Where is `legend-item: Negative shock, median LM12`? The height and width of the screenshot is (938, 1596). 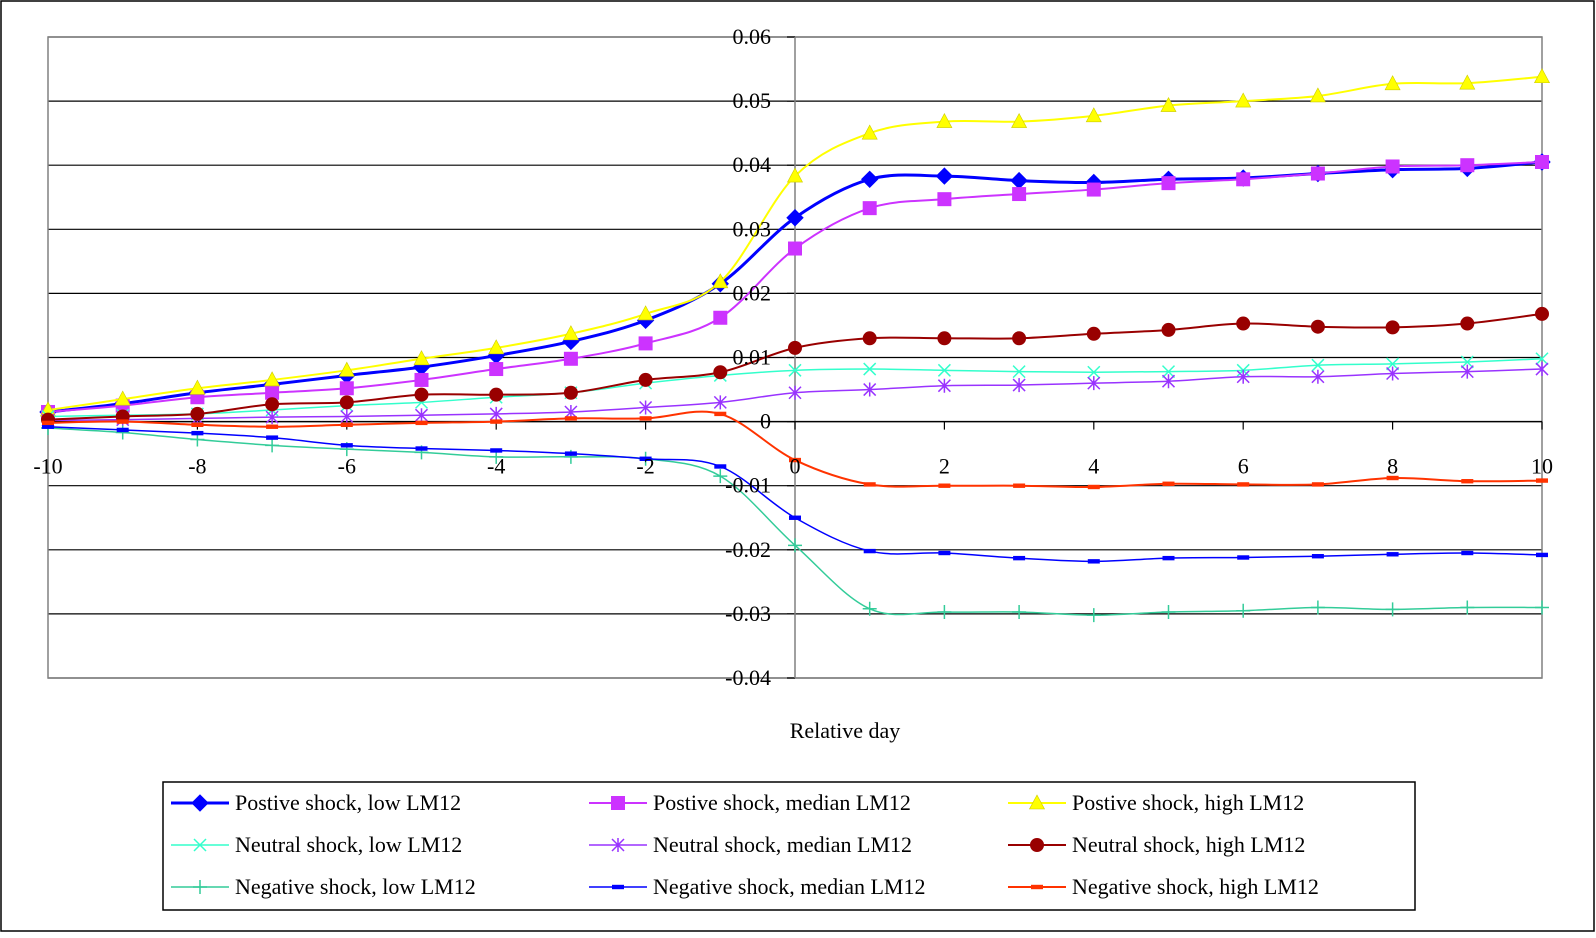
legend-item: Negative shock, median LM12 is located at coordinates (757, 886).